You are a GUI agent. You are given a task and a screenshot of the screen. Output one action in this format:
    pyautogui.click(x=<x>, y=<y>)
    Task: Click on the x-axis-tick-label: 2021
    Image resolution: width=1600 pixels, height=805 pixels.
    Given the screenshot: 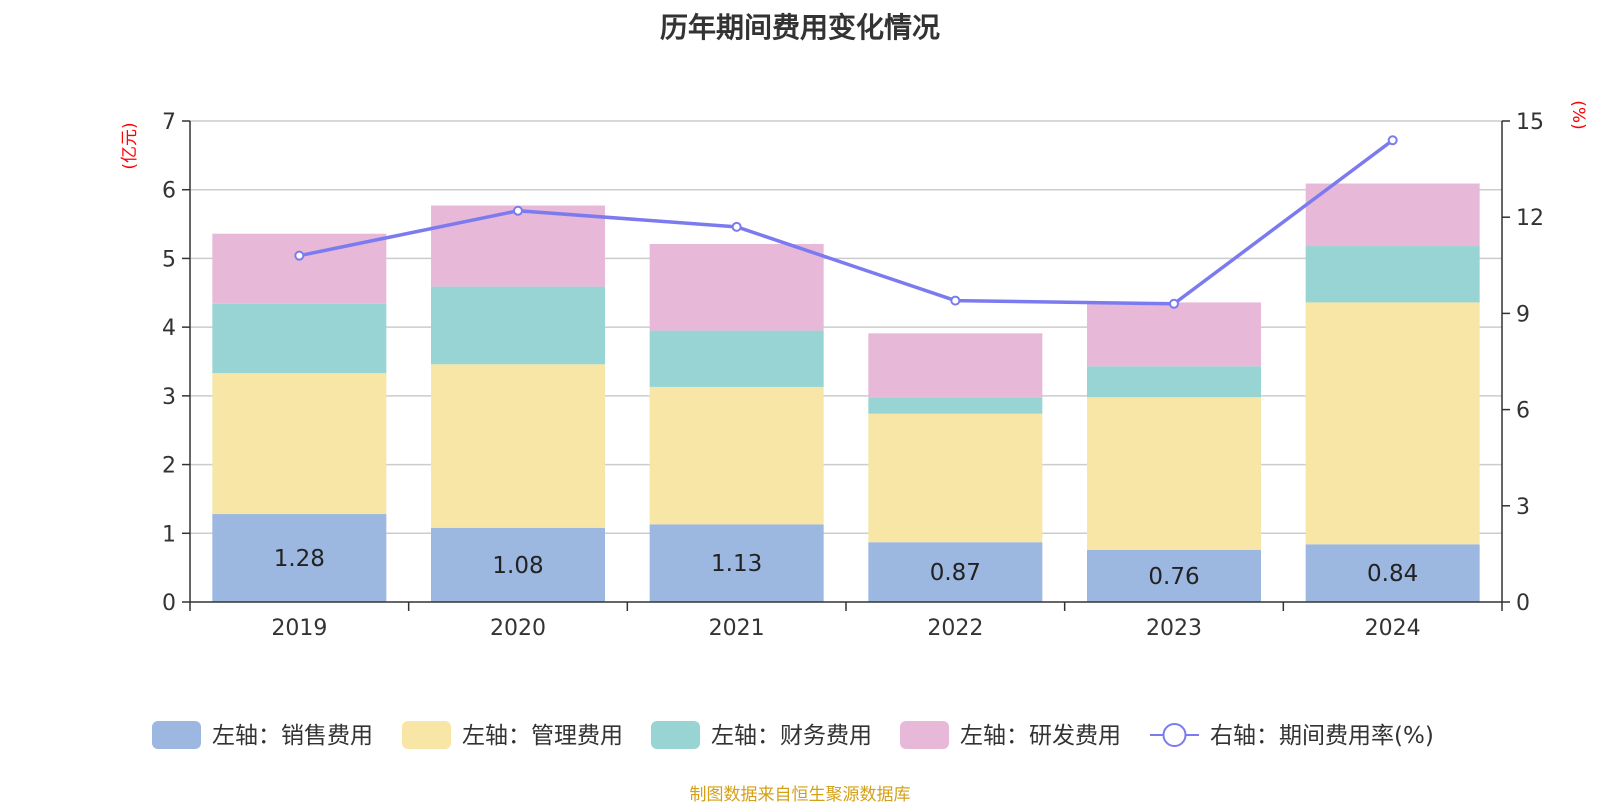 What is the action you would take?
    pyautogui.click(x=737, y=628)
    